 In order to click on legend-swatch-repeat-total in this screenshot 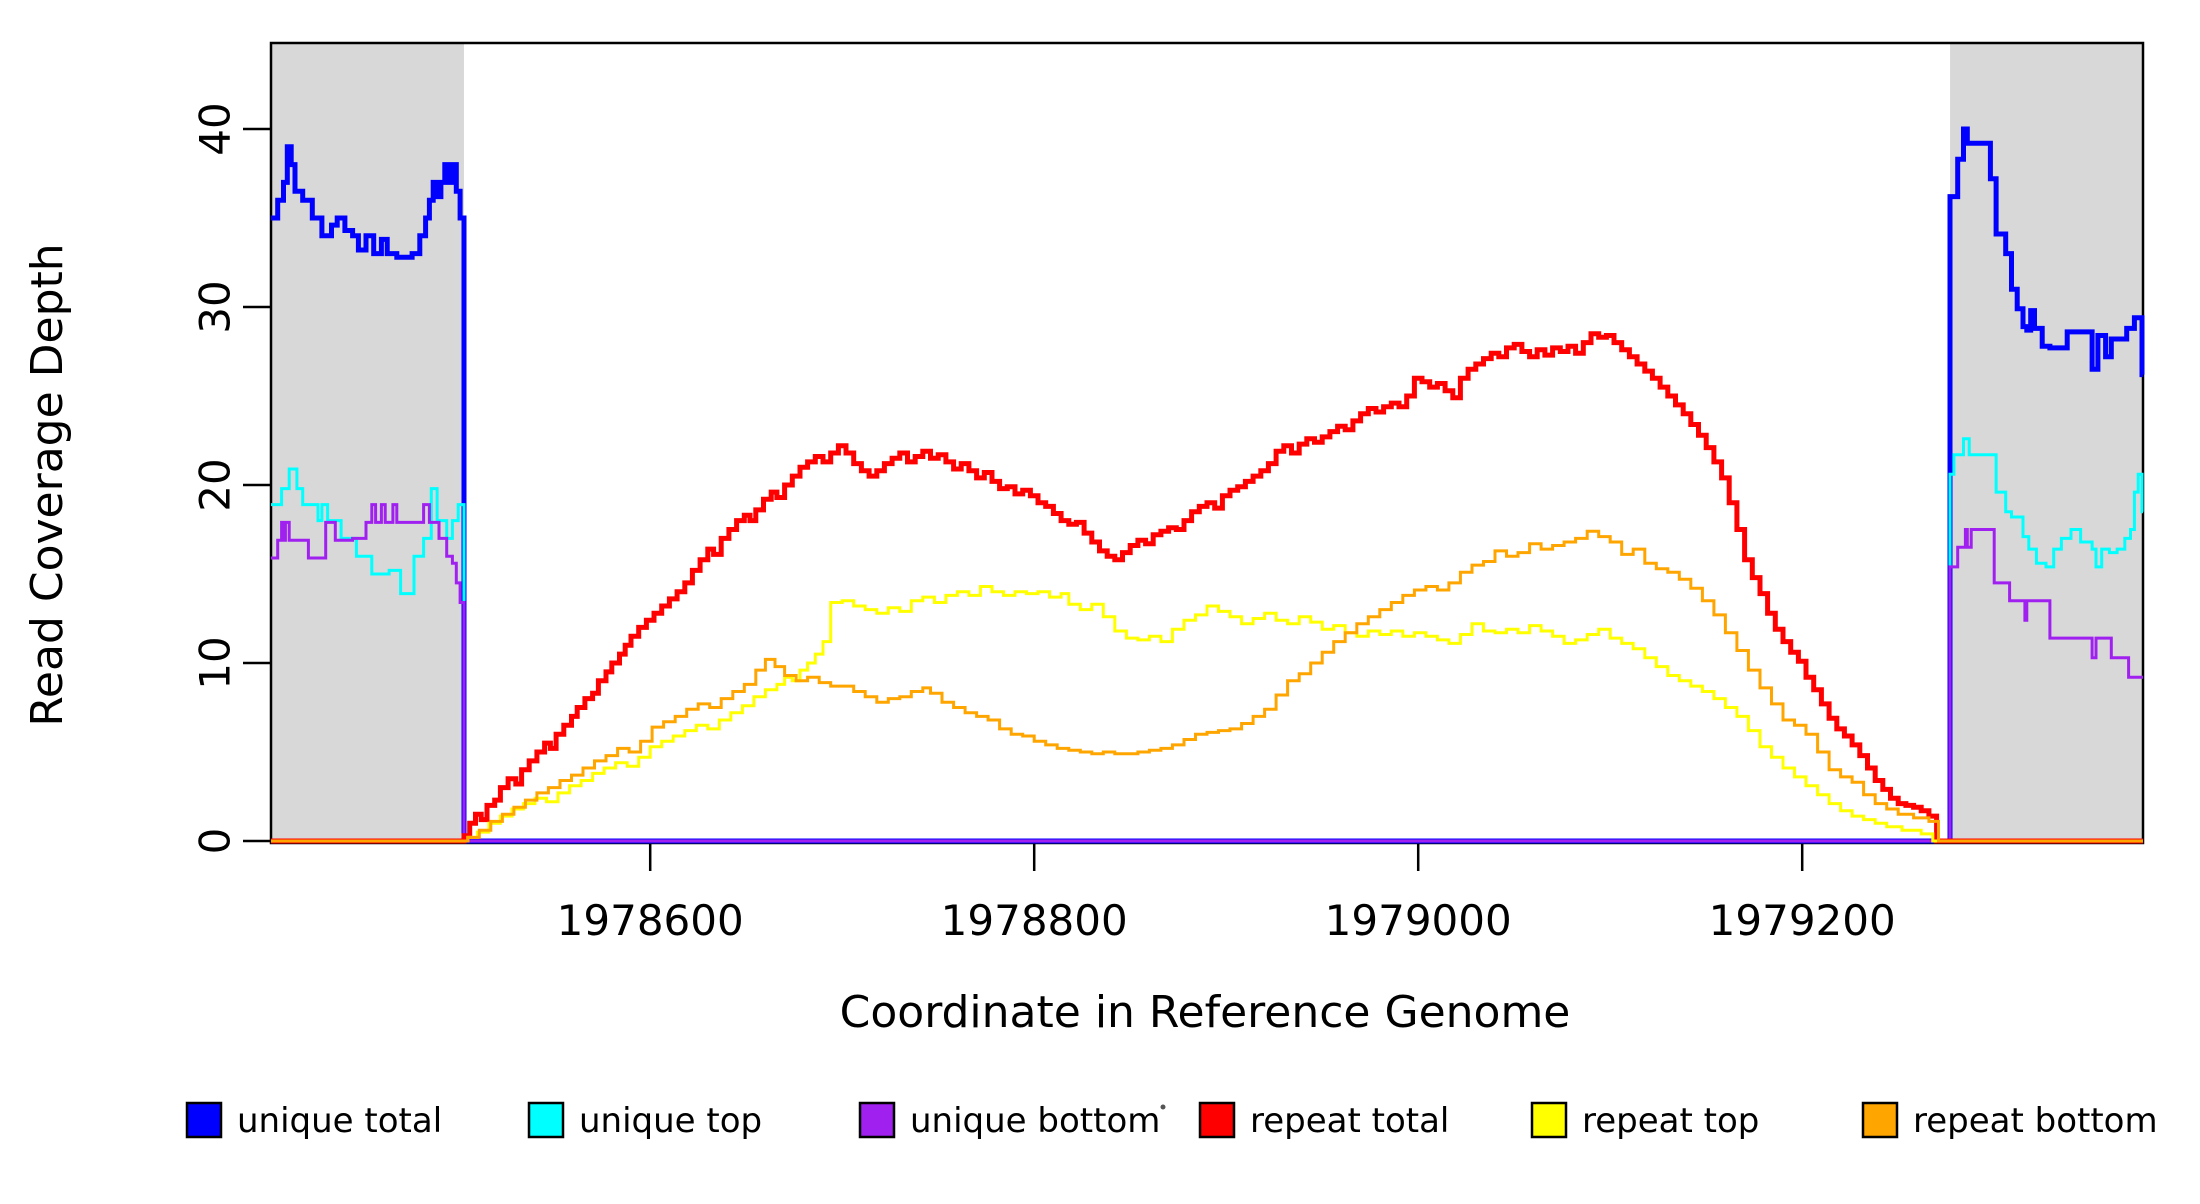, I will do `click(1217, 1120)`.